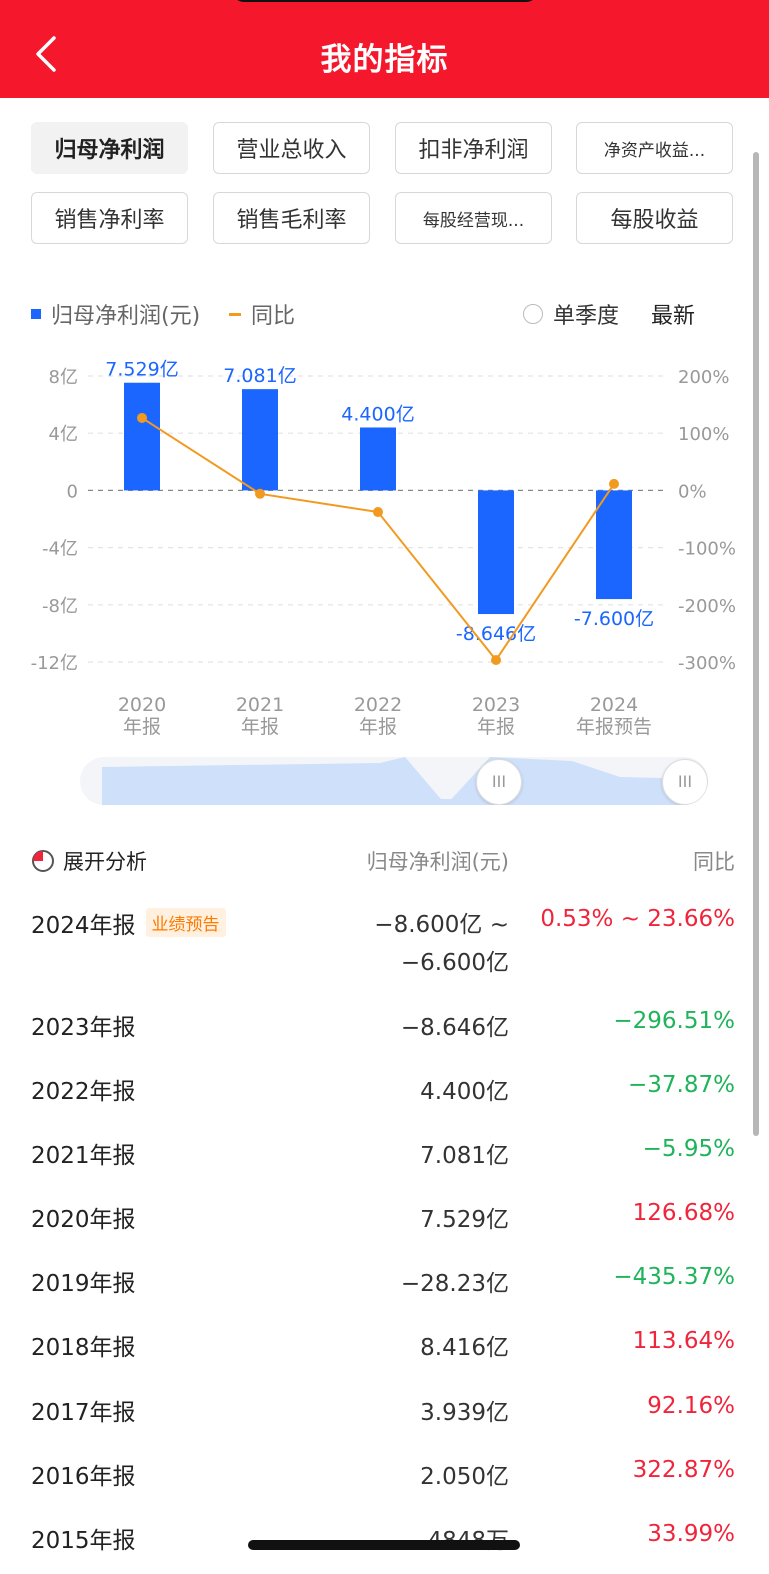 The height and width of the screenshot is (1574, 769). I want to click on row-year: 2019年报, so click(83, 1284).